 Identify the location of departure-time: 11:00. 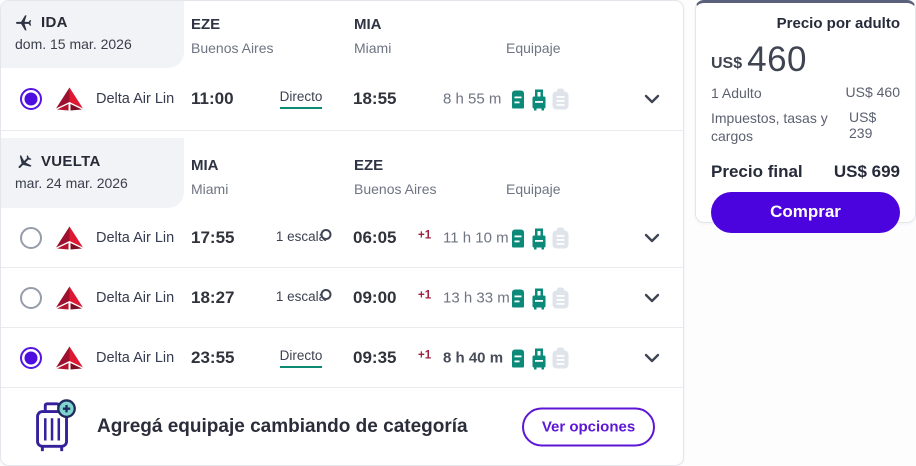
(212, 98).